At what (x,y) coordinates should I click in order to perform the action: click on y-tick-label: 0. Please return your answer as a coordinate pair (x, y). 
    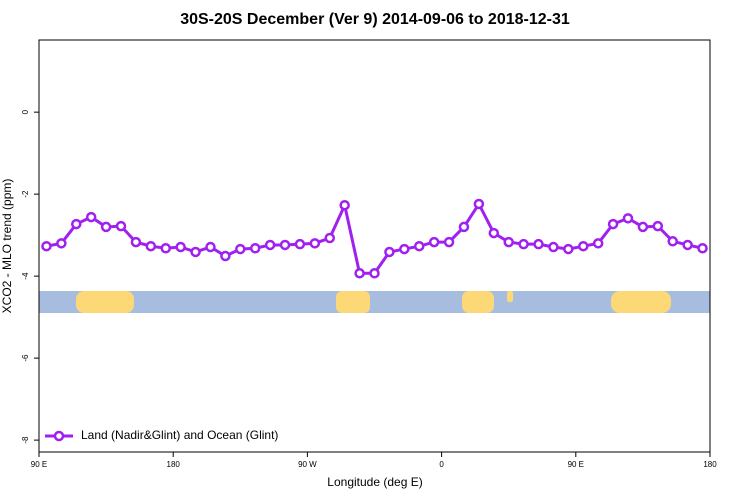
    Looking at the image, I should click on (25, 111).